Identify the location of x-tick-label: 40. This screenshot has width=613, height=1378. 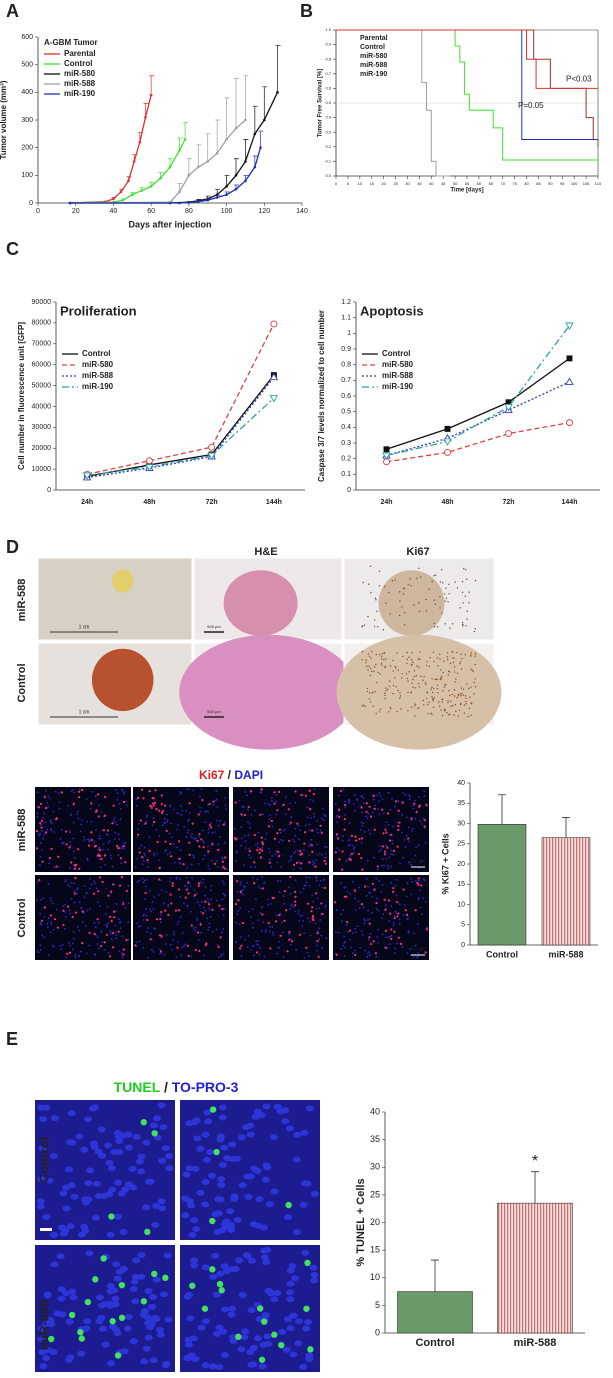
(431, 183).